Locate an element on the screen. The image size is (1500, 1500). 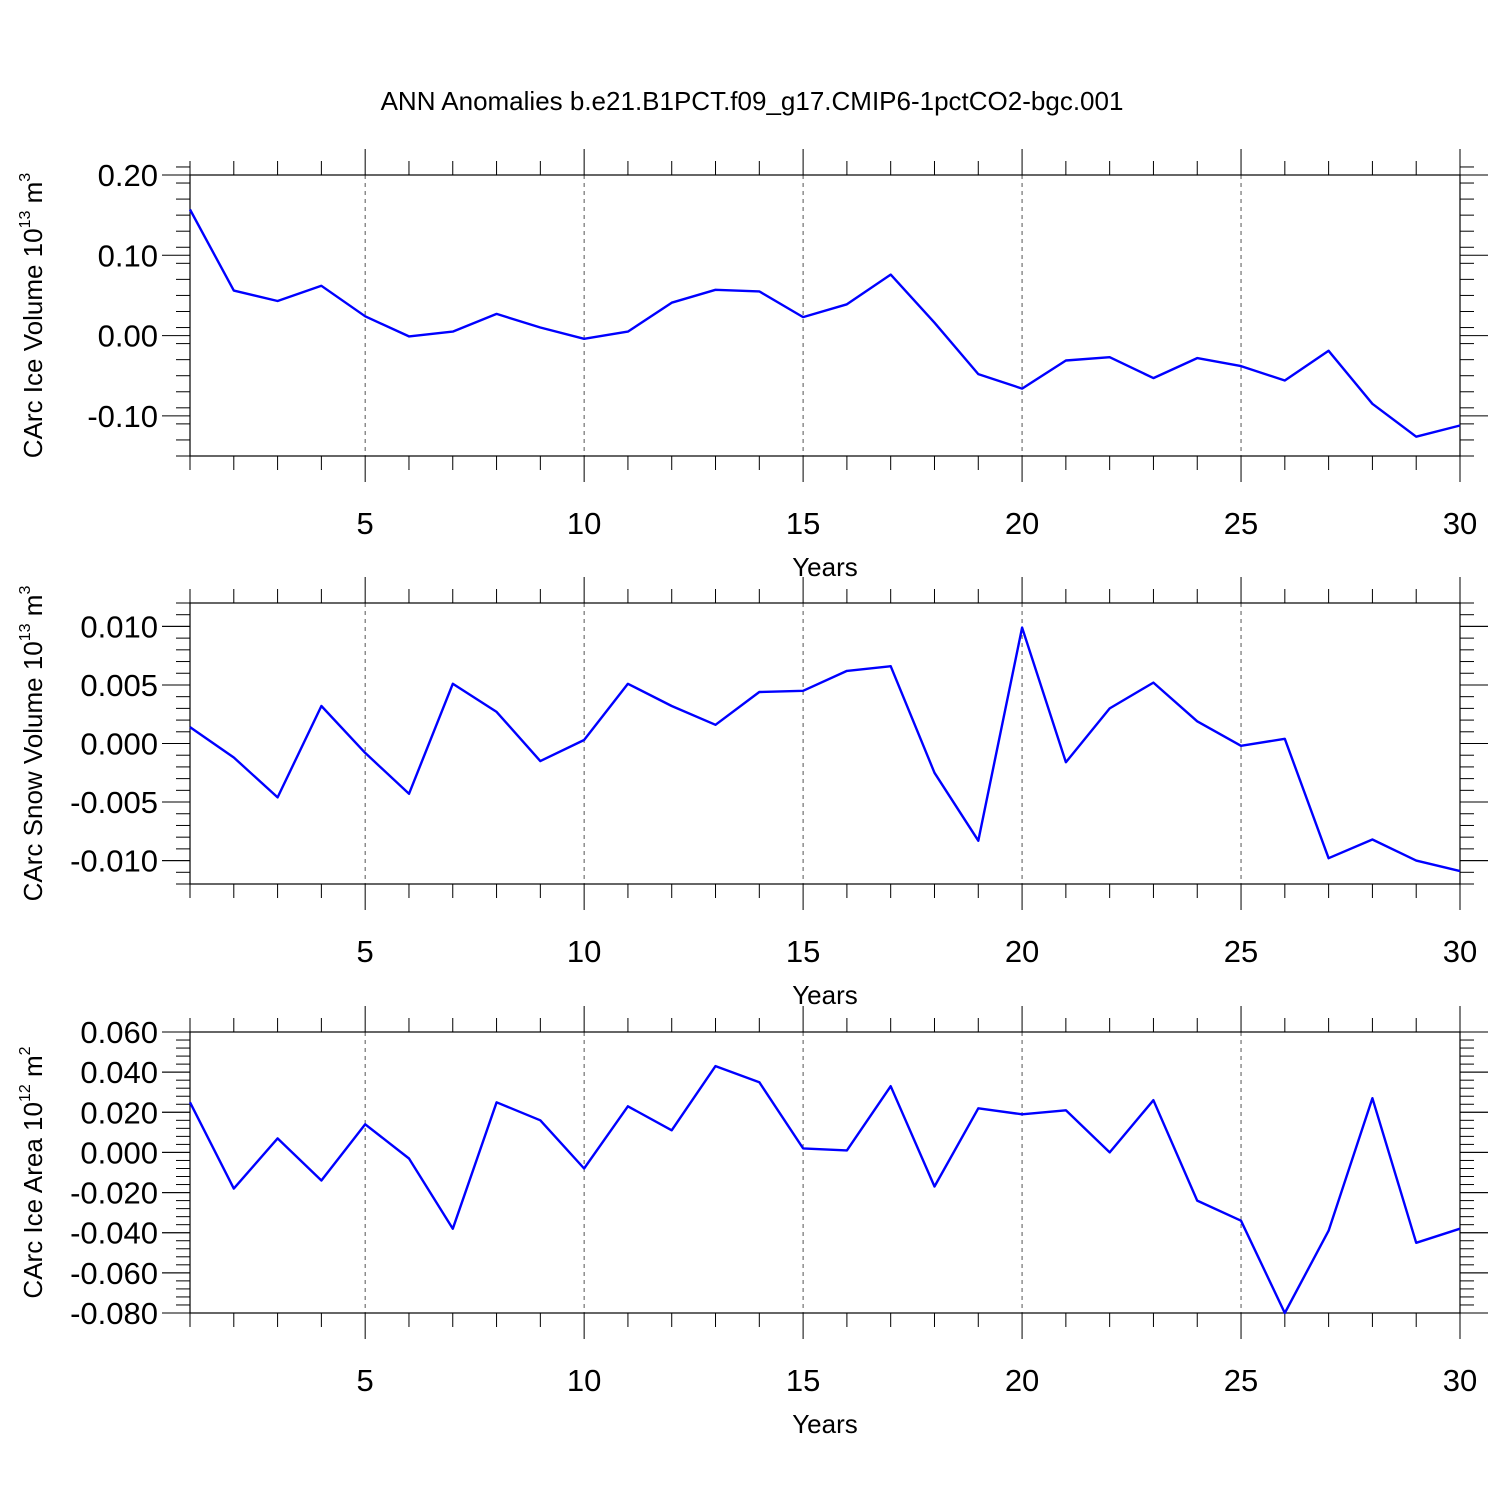
snow-volume-ytick-label: 0.000 is located at coordinates (119, 744).